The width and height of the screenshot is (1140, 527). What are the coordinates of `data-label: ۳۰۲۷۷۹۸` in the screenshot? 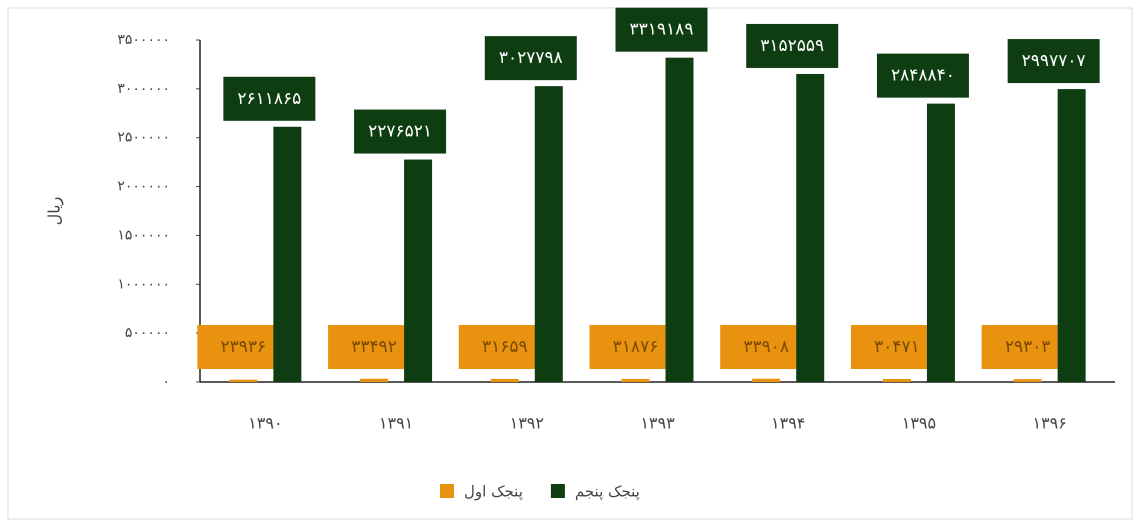 It's located at (531, 58).